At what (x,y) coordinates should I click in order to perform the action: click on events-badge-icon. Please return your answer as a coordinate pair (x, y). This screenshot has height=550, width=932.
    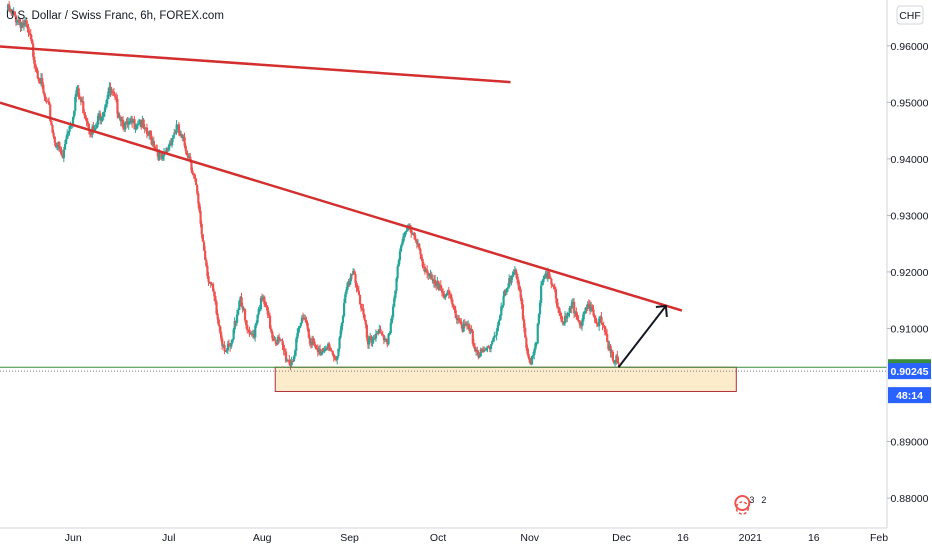
    Looking at the image, I should click on (742, 503).